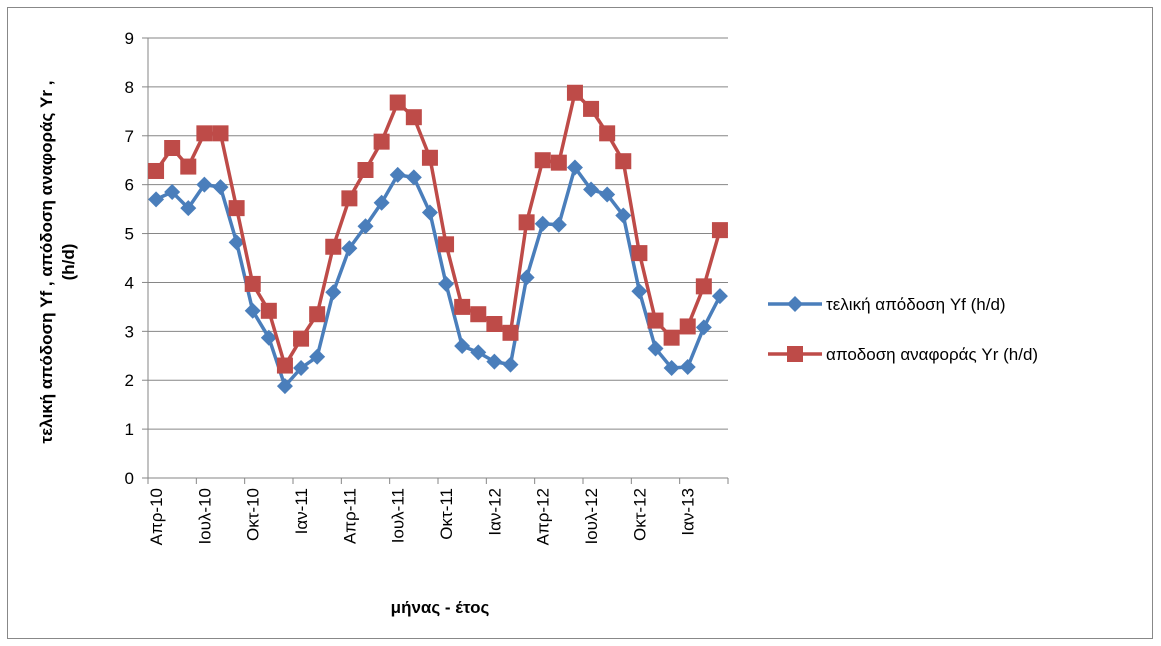  What do you see at coordinates (129, 136) in the screenshot?
I see `y-tick-label: 7` at bounding box center [129, 136].